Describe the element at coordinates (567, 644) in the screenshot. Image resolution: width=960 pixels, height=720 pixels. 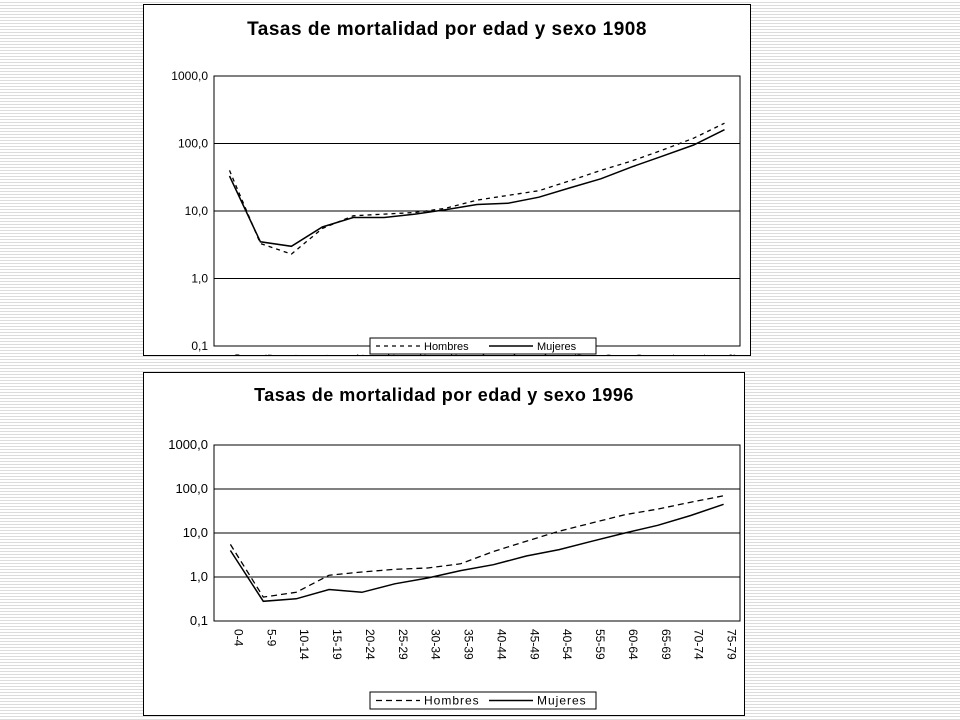
I see `x-tick-label: 40-54` at that location.